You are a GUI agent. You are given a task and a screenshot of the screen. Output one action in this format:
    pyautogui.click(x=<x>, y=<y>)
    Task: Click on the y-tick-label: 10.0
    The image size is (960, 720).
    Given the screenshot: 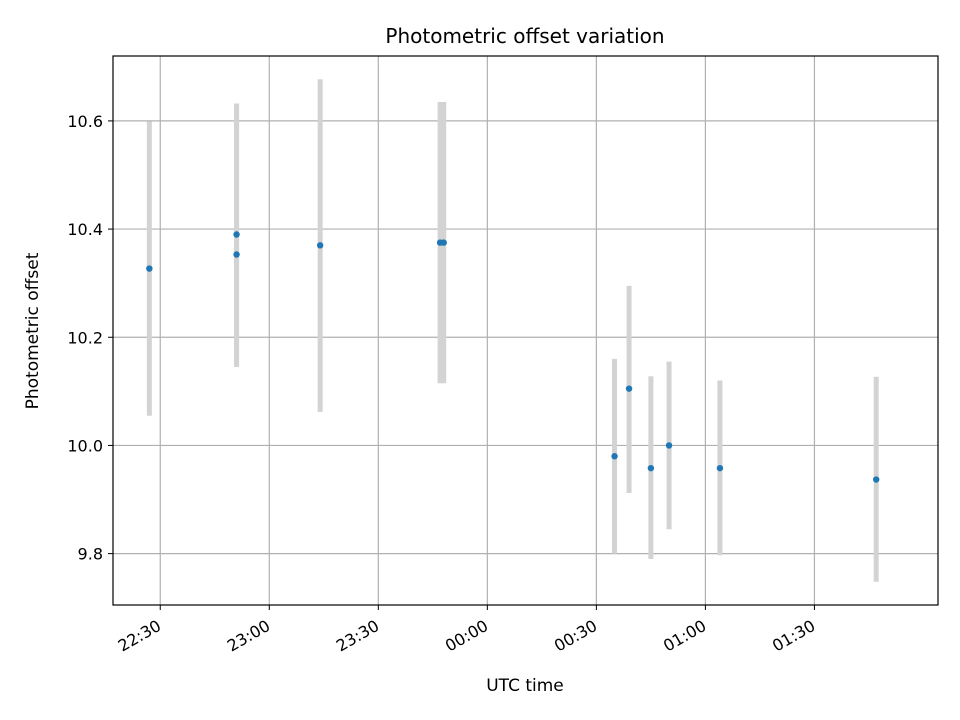 What is the action you would take?
    pyautogui.click(x=85, y=445)
    